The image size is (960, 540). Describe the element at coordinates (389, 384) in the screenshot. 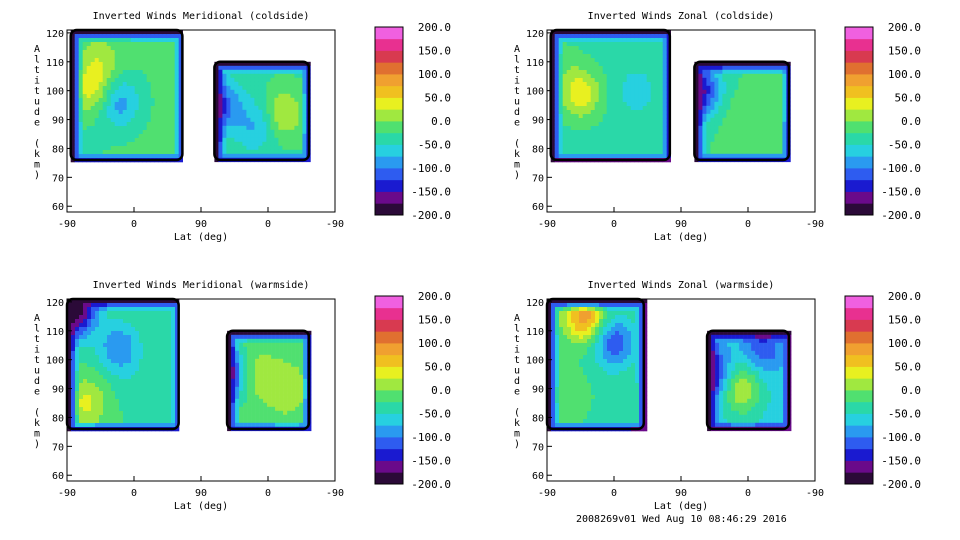

I see `colorbar-swatch` at that location.